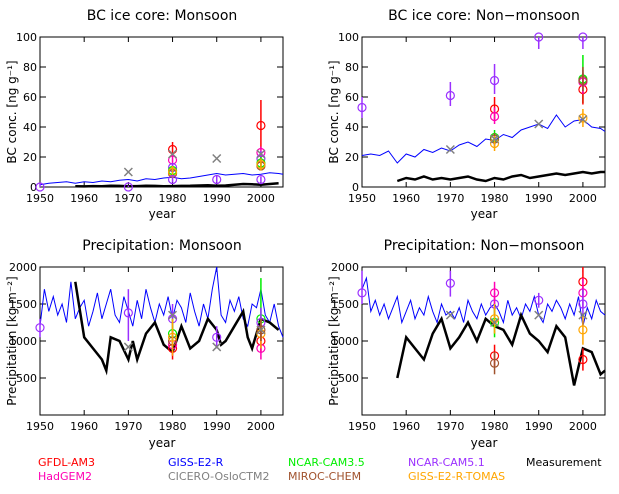  What do you see at coordinates (457, 476) in the screenshot?
I see `legend-tomas: GISS-E2-R-TOMAS` at bounding box center [457, 476].